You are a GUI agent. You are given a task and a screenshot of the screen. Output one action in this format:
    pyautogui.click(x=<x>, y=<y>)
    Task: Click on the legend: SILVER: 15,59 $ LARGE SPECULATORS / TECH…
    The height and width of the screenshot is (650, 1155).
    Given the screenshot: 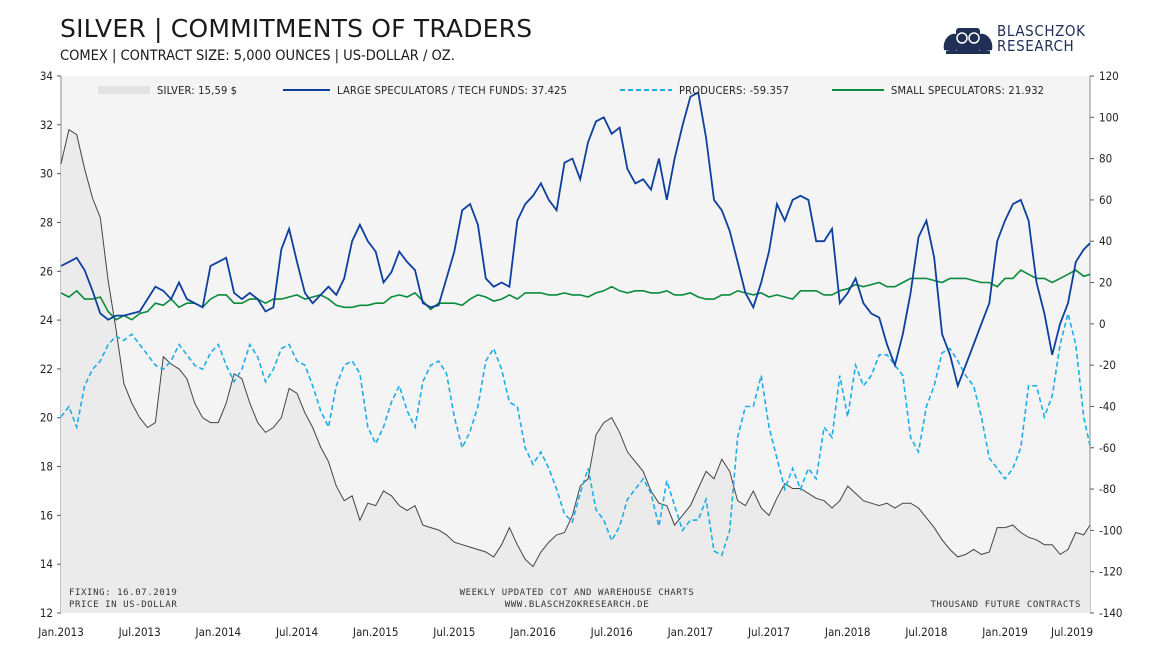 What is the action you would take?
    pyautogui.click(x=571, y=90)
    